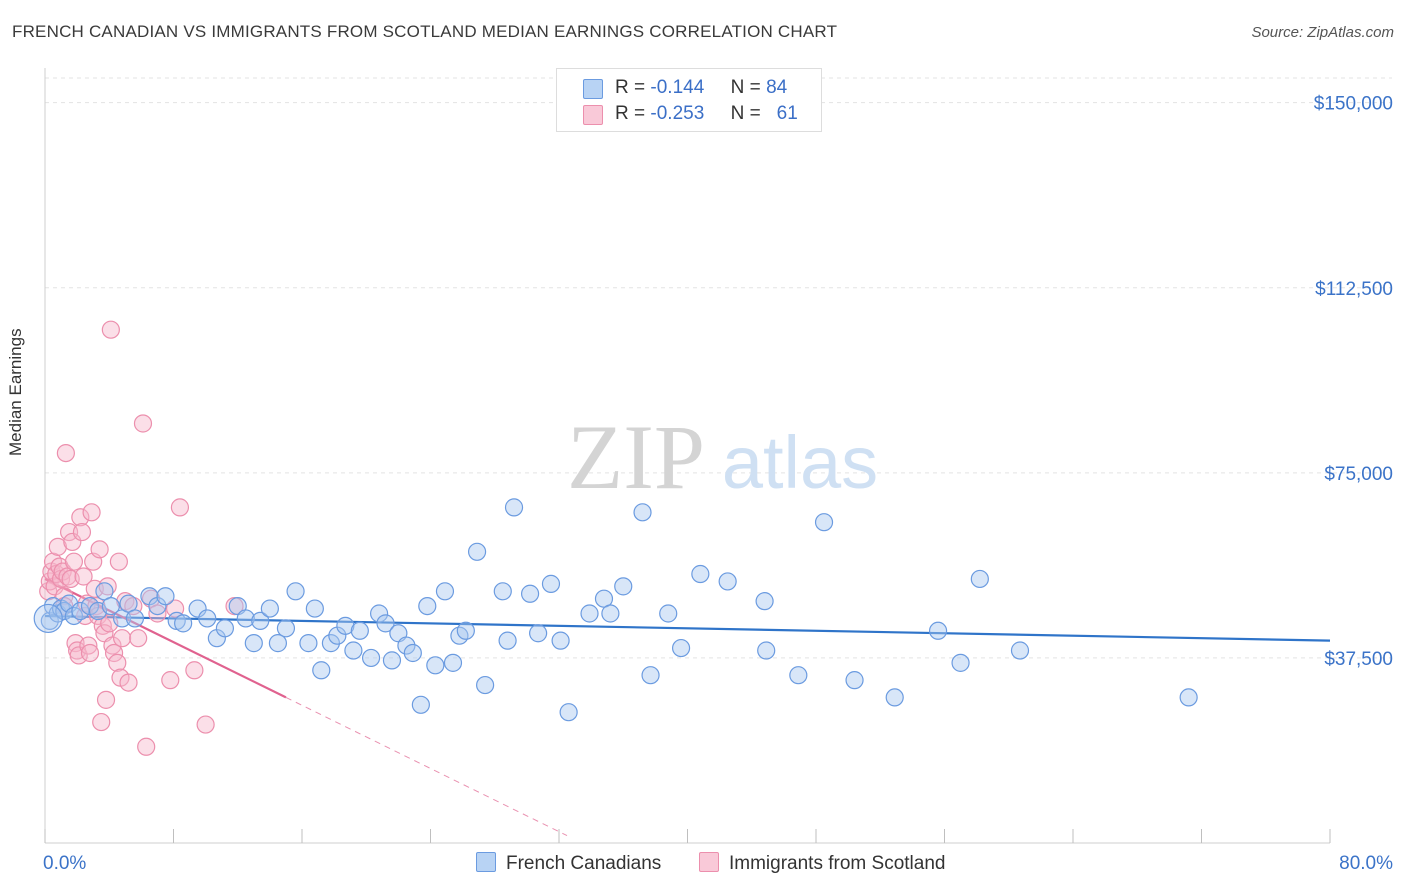  What do you see at coordinates (1358, 659) in the screenshot?
I see `y-tick-label: $37,500` at bounding box center [1358, 659].